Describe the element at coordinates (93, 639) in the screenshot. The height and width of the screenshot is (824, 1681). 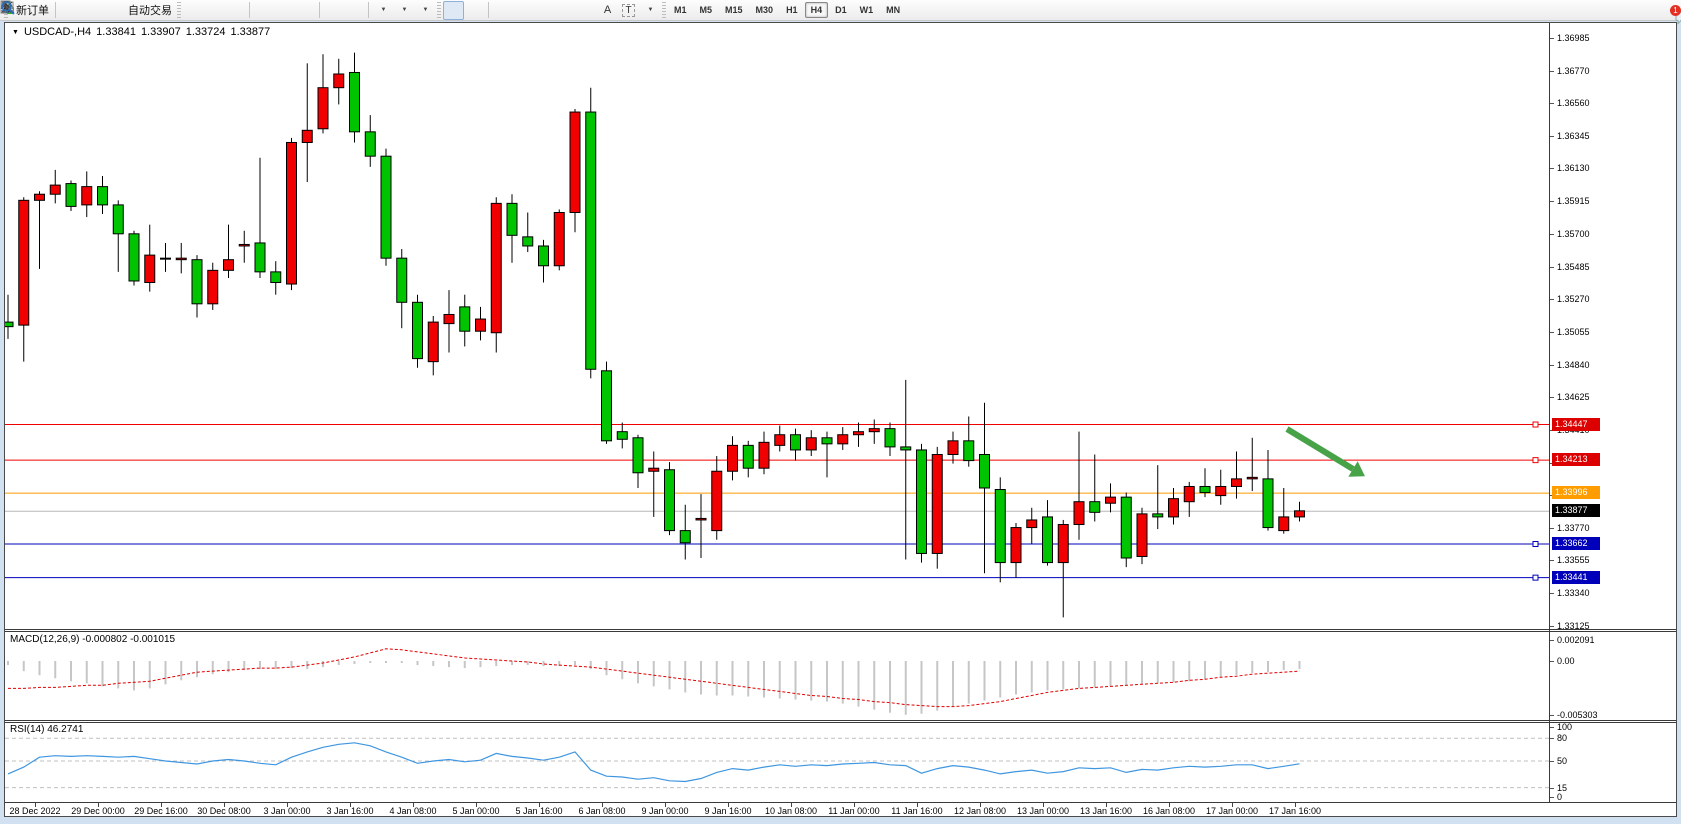
I see `macd-label: MACD(12,26,9) -0.000802 -0.001015` at that location.